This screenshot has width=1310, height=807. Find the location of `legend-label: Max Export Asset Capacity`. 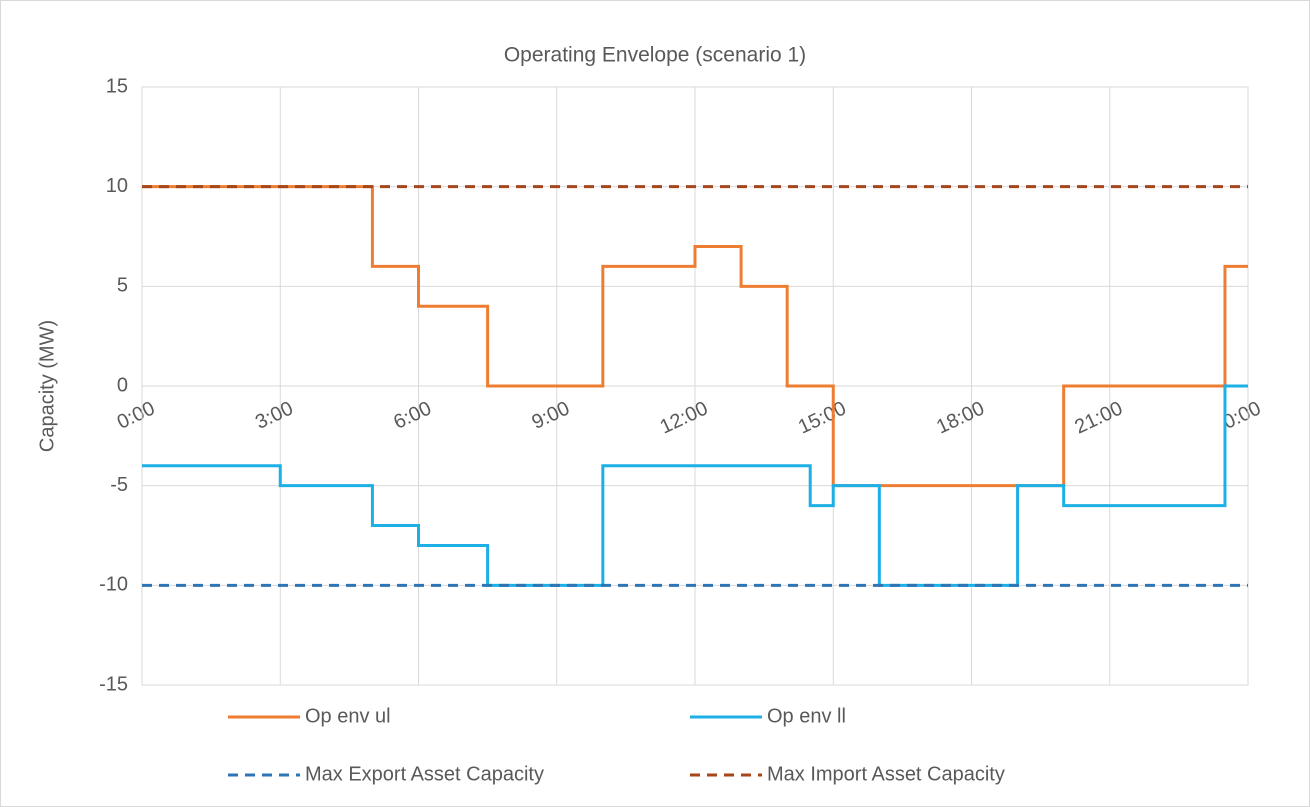

legend-label: Max Export Asset Capacity is located at coordinates (424, 774).